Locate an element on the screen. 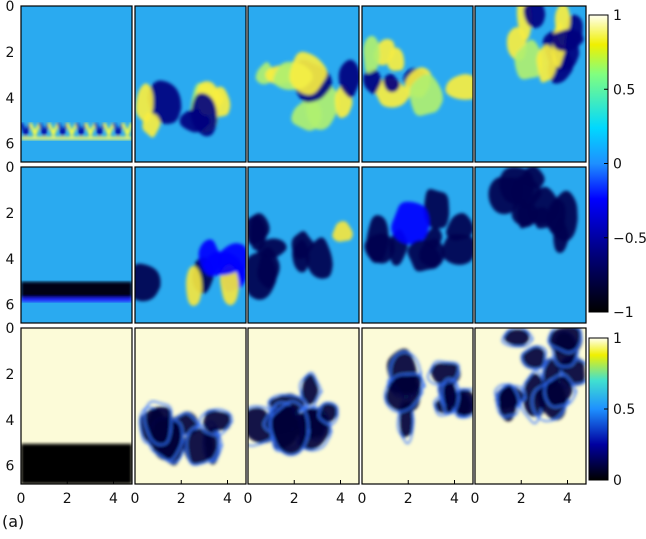 The width and height of the screenshot is (646, 539). panel-r1-c5 is located at coordinates (530, 84).